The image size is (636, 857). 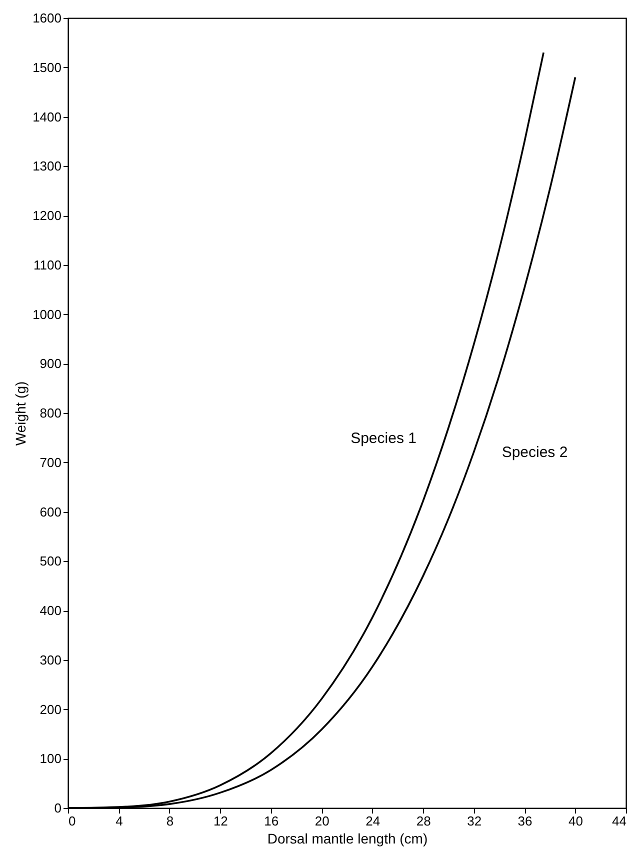 I want to click on y-tick-label: 1500, so click(x=47, y=67).